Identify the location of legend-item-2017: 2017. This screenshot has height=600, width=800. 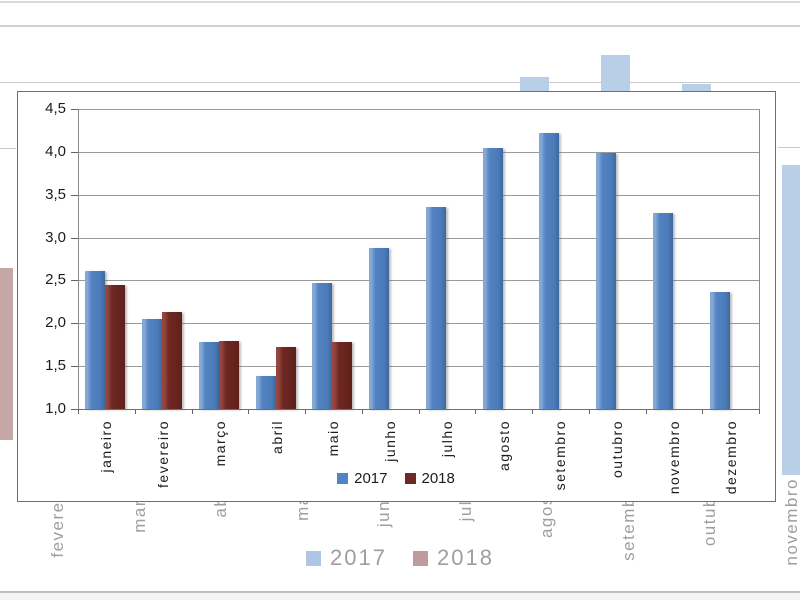
(362, 478).